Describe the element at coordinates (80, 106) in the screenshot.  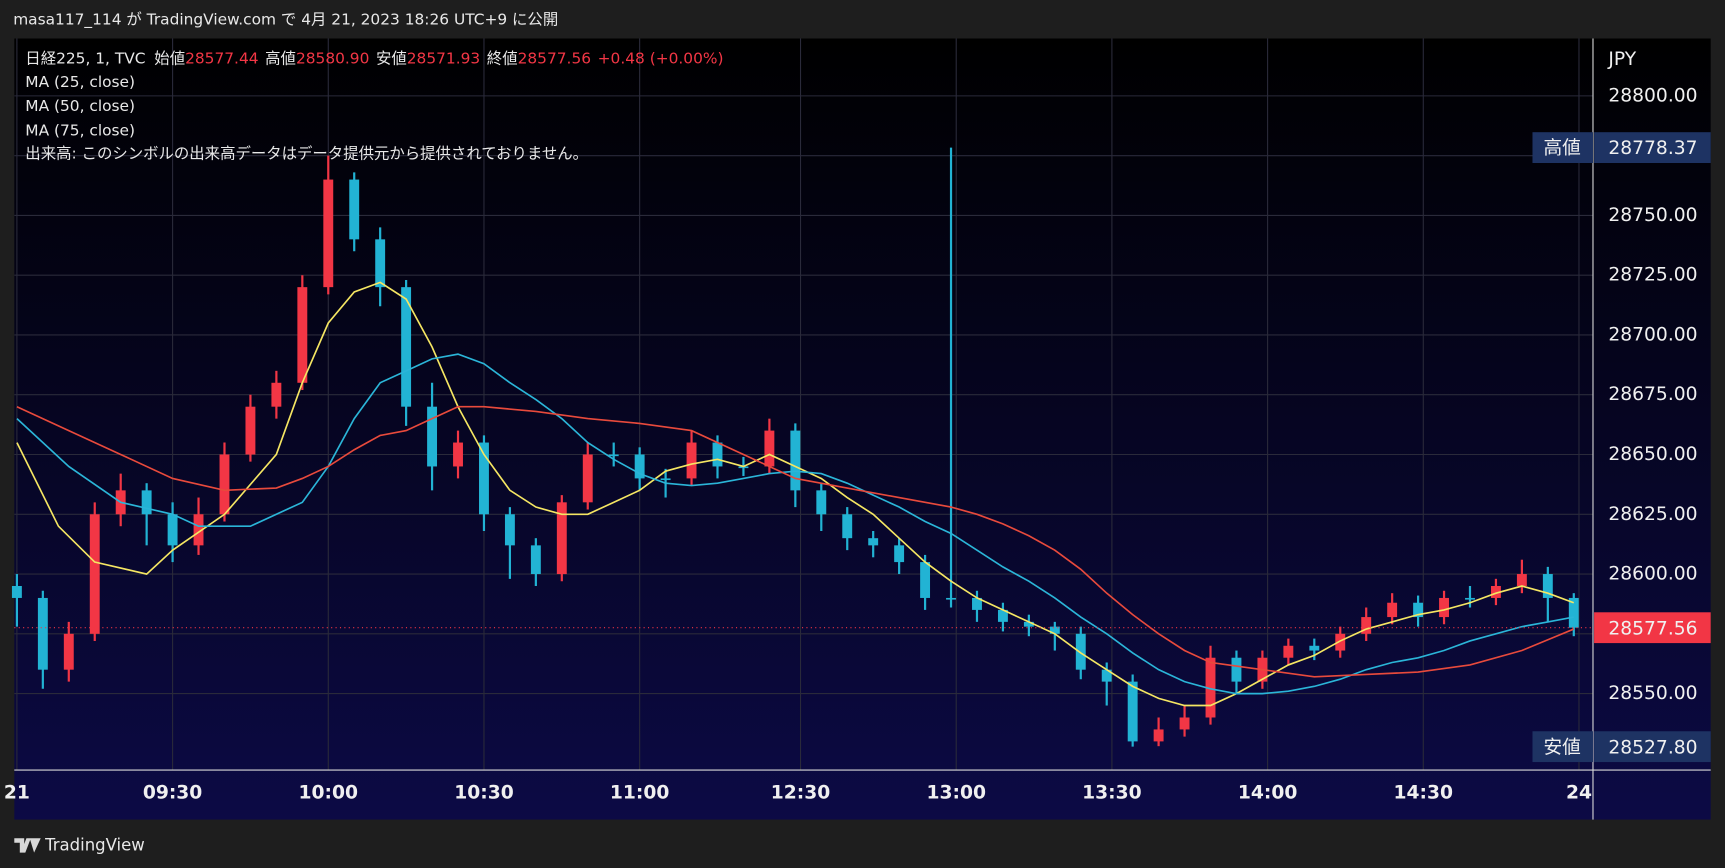
I see `legend-entry: MA (50, close)` at that location.